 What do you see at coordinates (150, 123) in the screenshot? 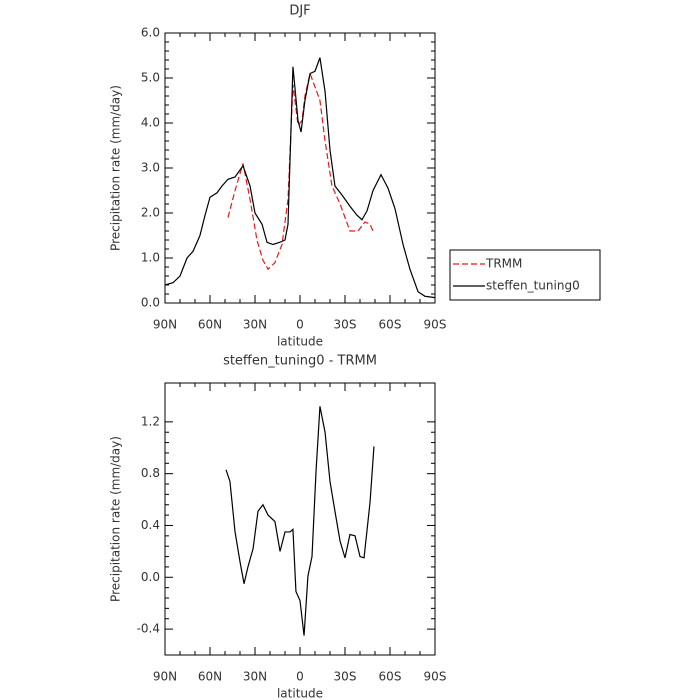
I see `y-tick-label: 4.0` at bounding box center [150, 123].